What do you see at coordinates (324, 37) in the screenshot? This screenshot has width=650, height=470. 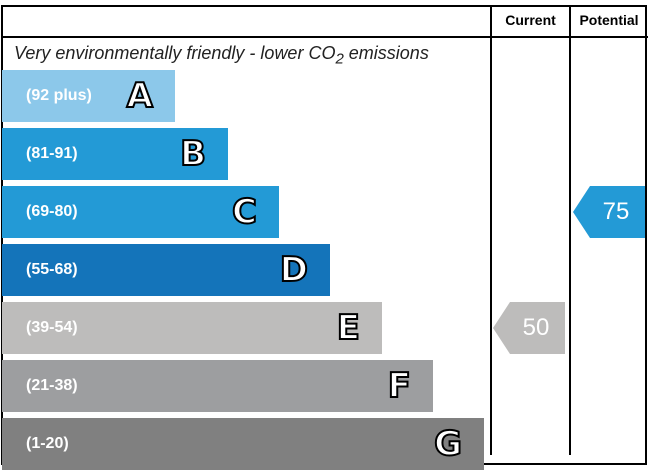 I see `header-divider` at bounding box center [324, 37].